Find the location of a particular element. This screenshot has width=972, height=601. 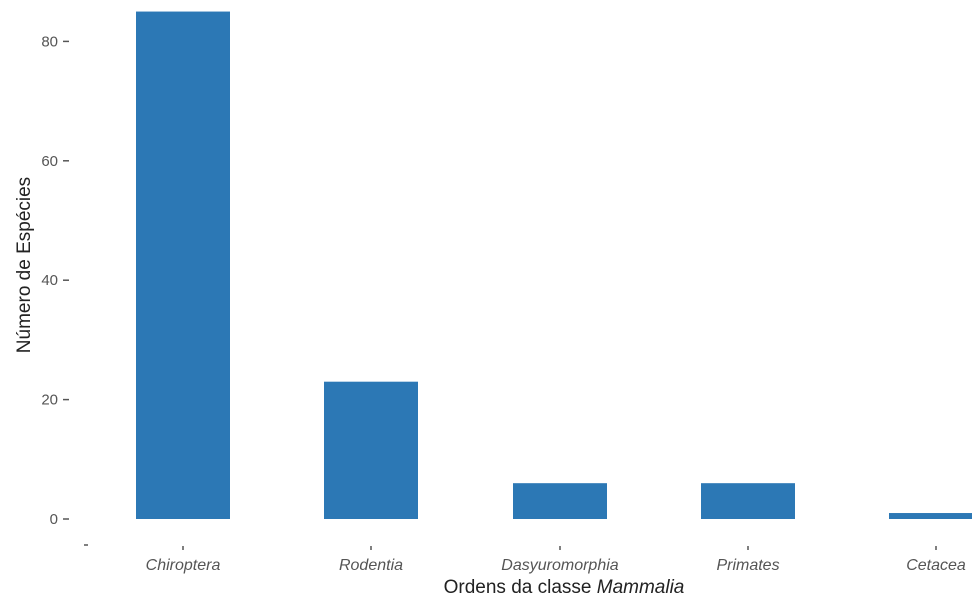

x-tick-label-cetacea: Cetacea is located at coordinates (936, 565).